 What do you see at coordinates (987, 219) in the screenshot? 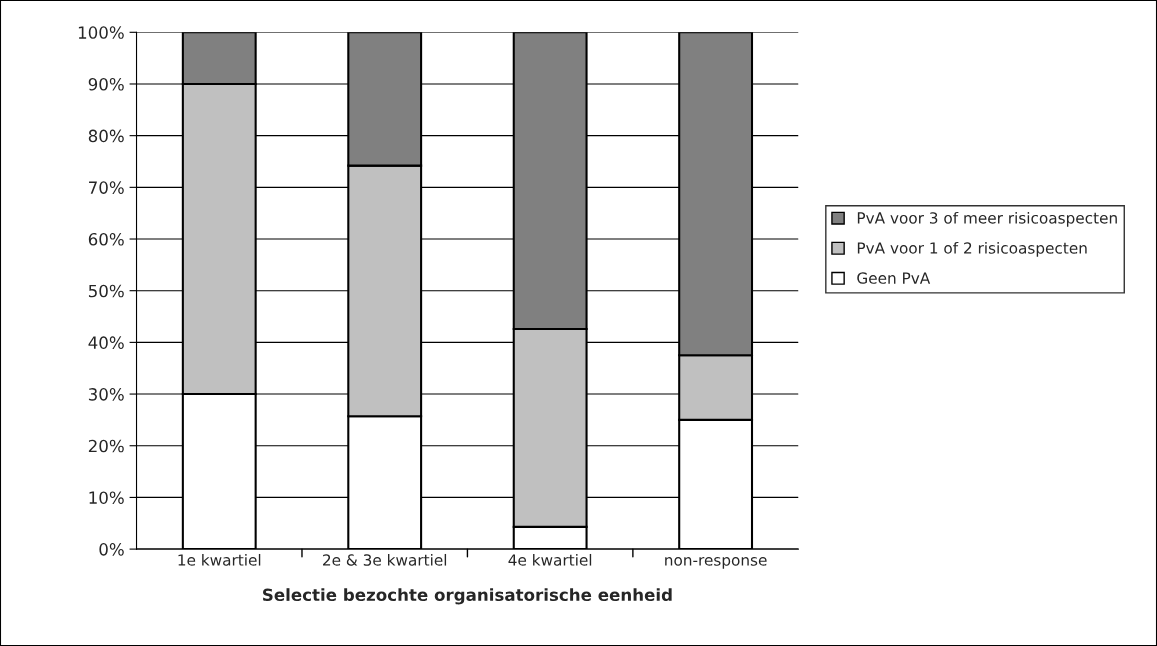
I see `legend-label: PvA voor 3 of meer risicoaspecten` at bounding box center [987, 219].